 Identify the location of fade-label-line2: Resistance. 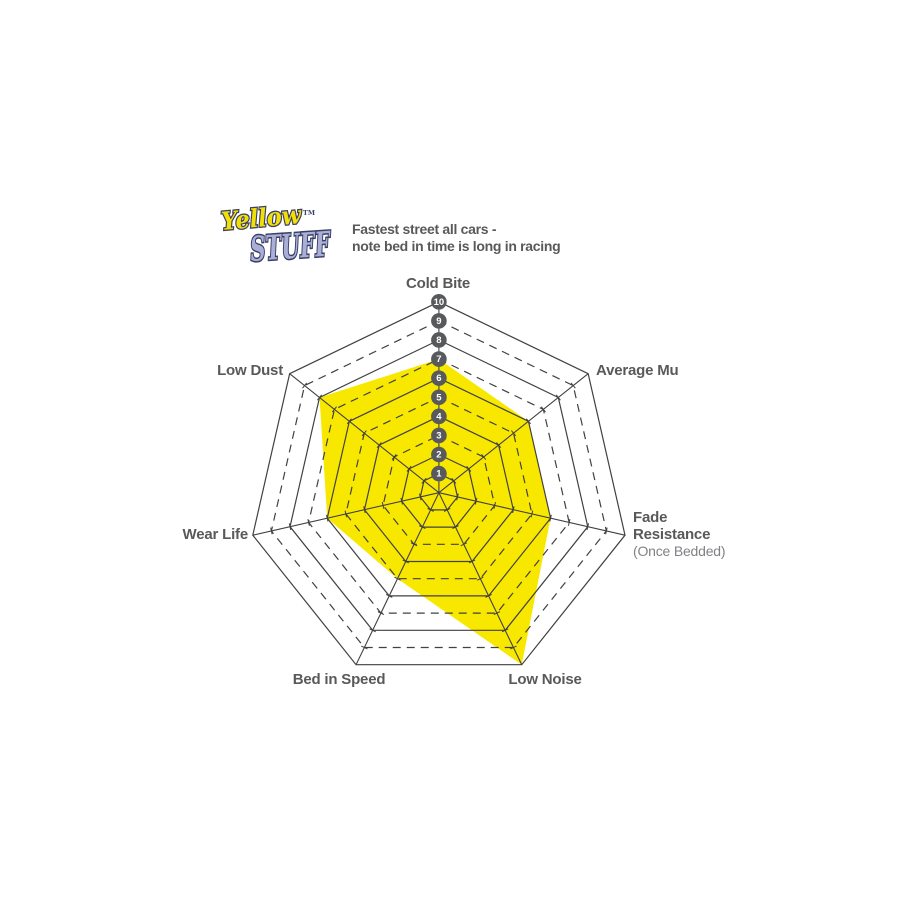
(672, 534).